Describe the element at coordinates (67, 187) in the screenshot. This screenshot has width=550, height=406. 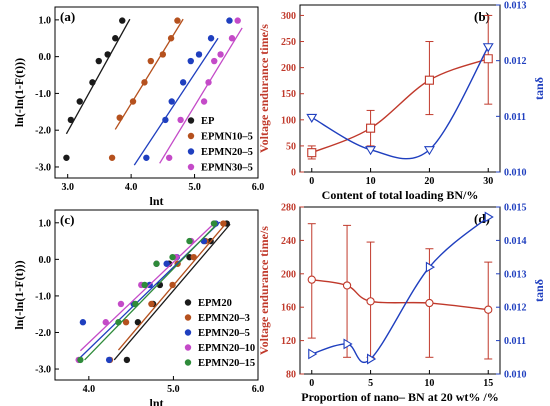
I see `x-tick-label: 3.0` at that location.